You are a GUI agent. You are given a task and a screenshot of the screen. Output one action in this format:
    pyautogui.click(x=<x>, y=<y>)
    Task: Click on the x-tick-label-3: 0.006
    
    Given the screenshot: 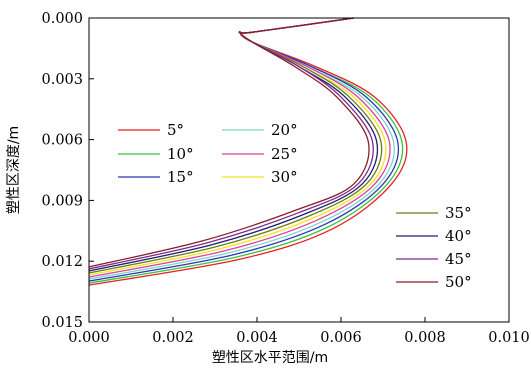 What is the action you would take?
    pyautogui.click(x=341, y=338)
    